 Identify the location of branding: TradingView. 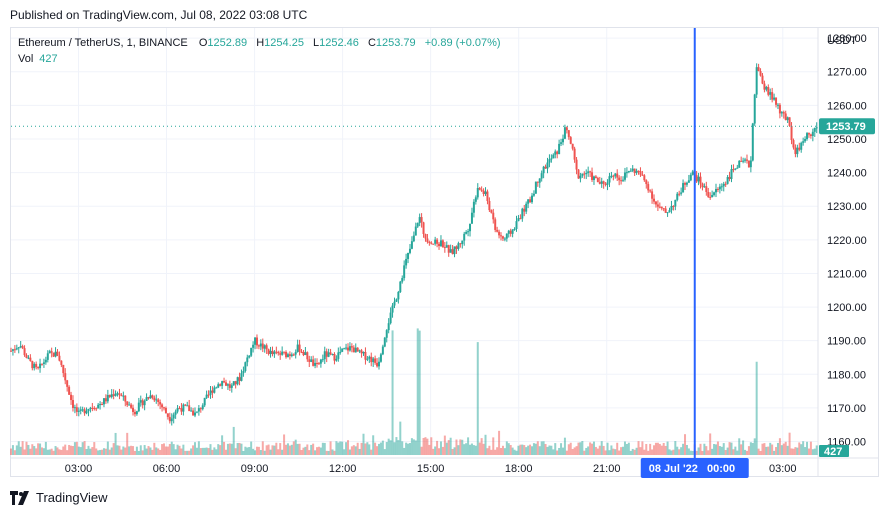
(59, 497).